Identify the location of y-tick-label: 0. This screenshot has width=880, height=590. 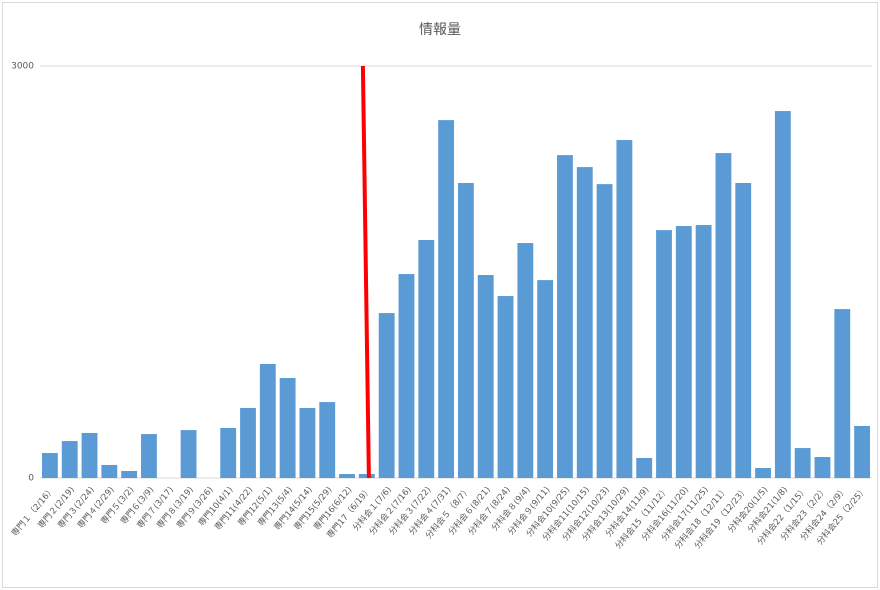
(31, 479).